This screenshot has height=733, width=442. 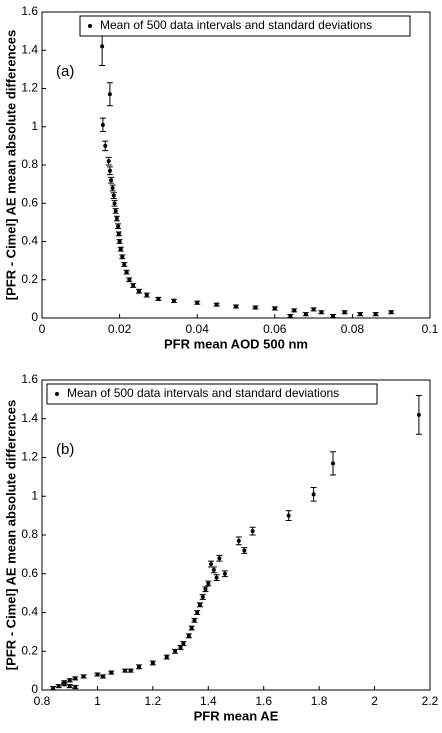 I want to click on x-tick-label: 0, so click(x=42, y=329).